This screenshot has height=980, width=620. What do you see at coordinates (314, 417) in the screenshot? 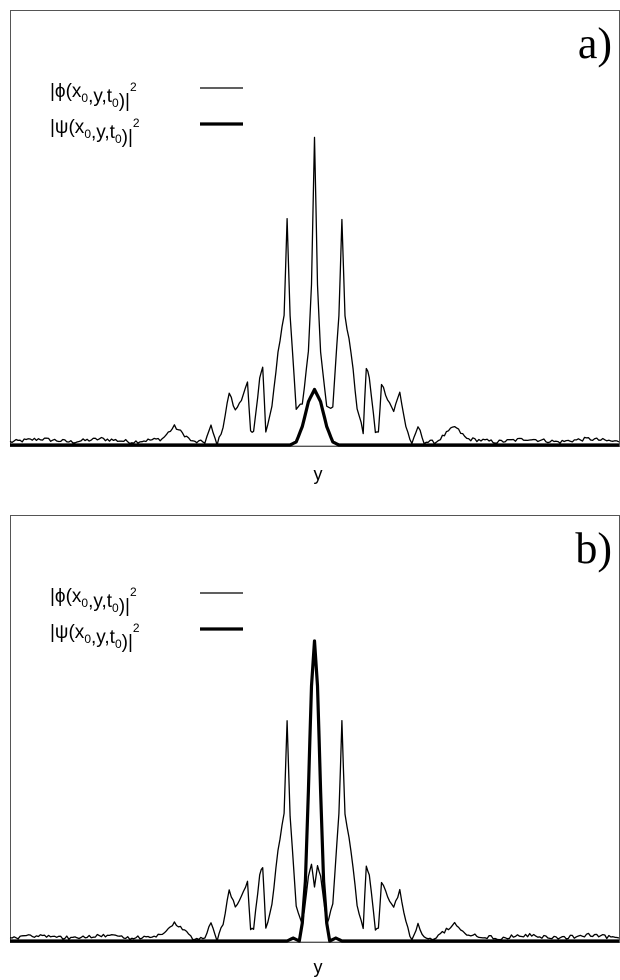
I see `series-psi-line` at bounding box center [314, 417].